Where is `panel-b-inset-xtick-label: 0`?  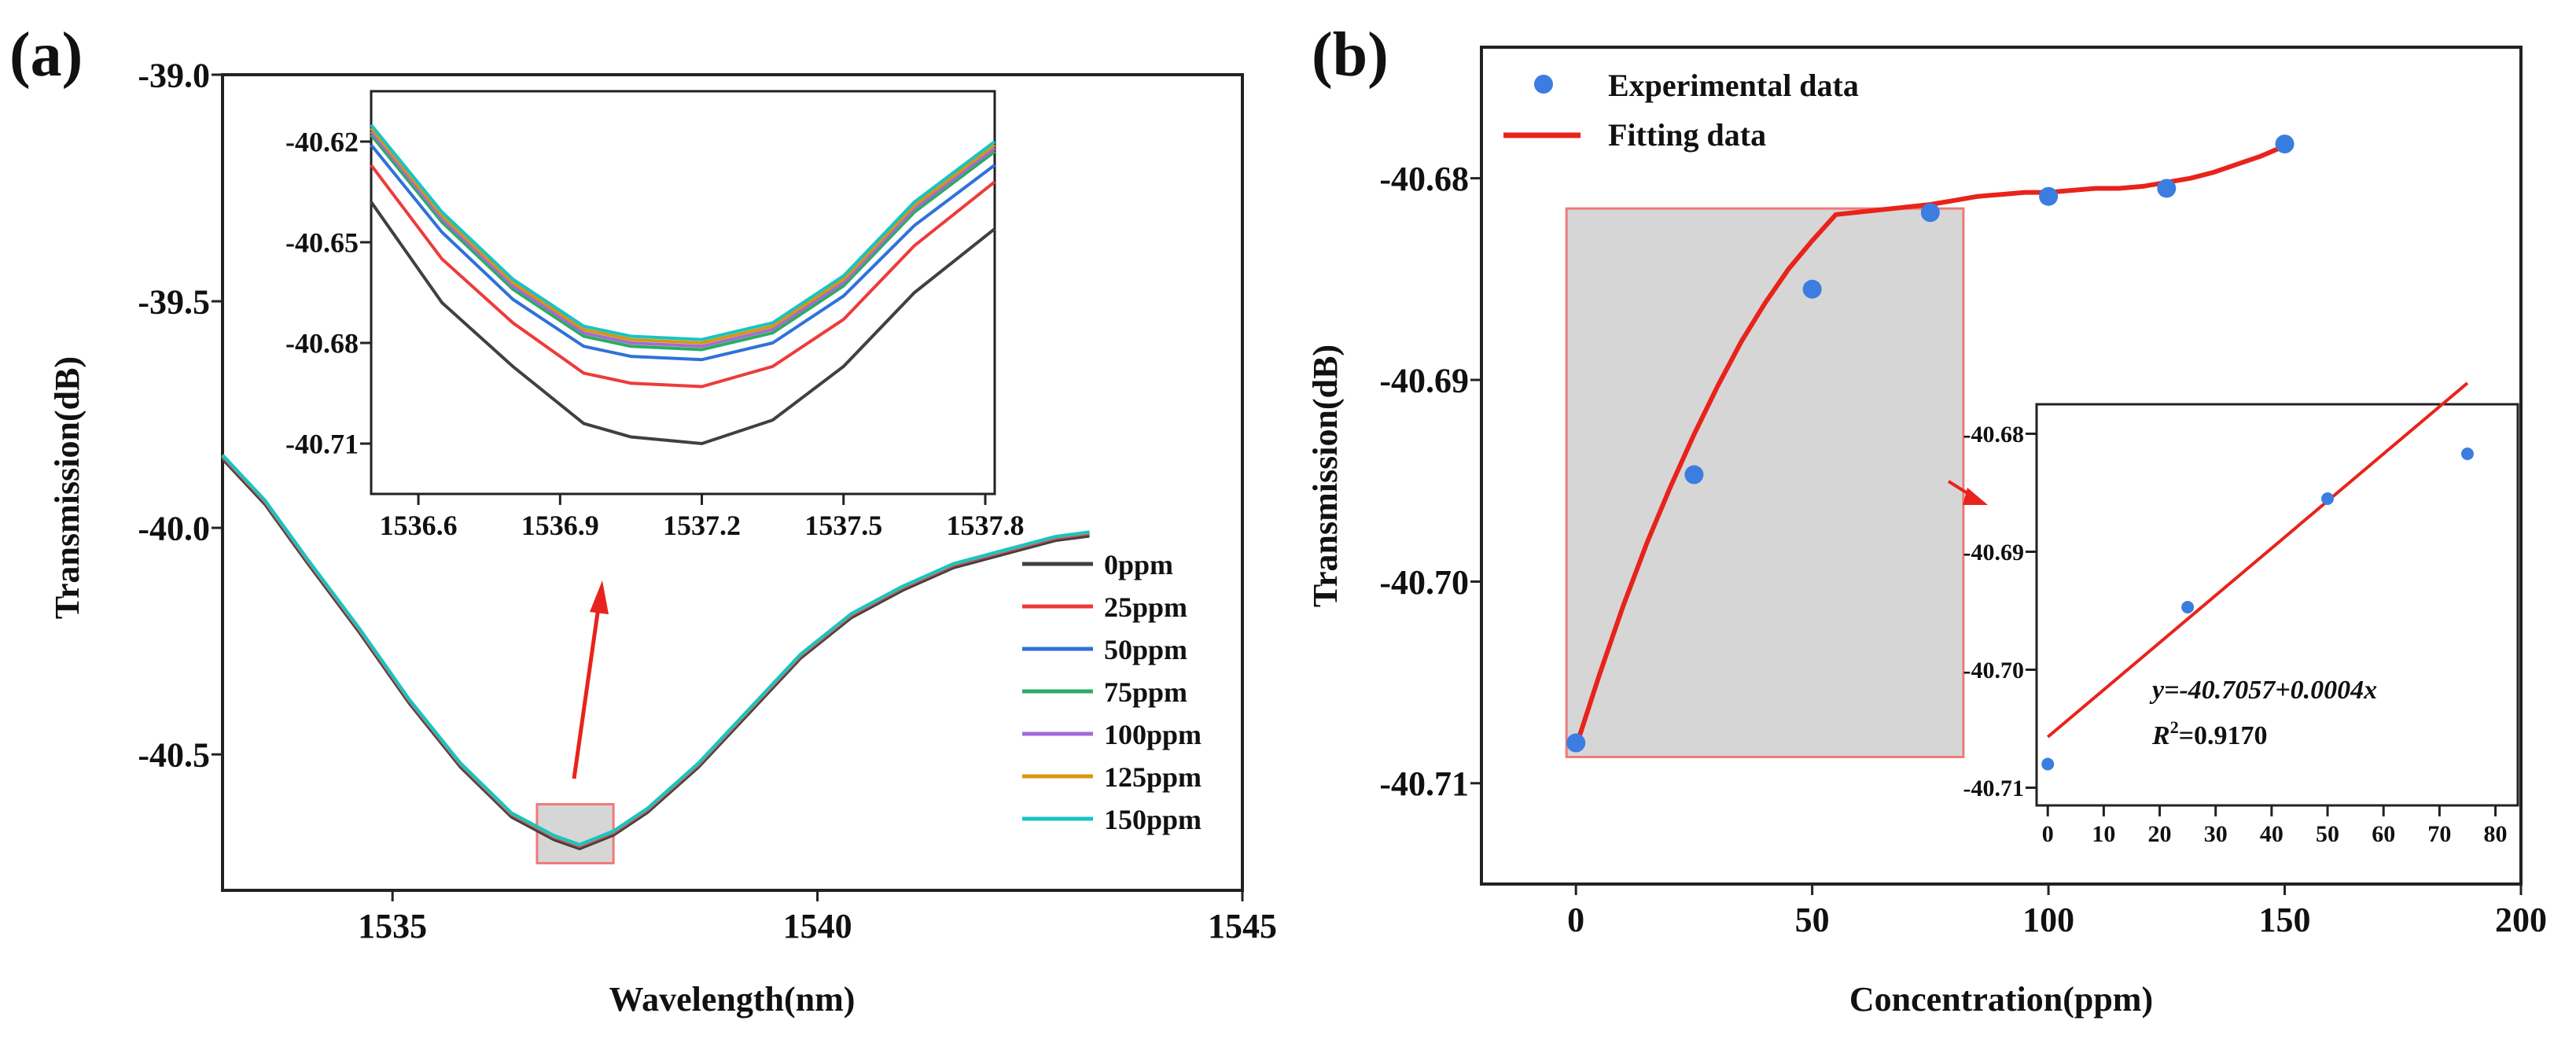
panel-b-inset-xtick-label: 0 is located at coordinates (2048, 834).